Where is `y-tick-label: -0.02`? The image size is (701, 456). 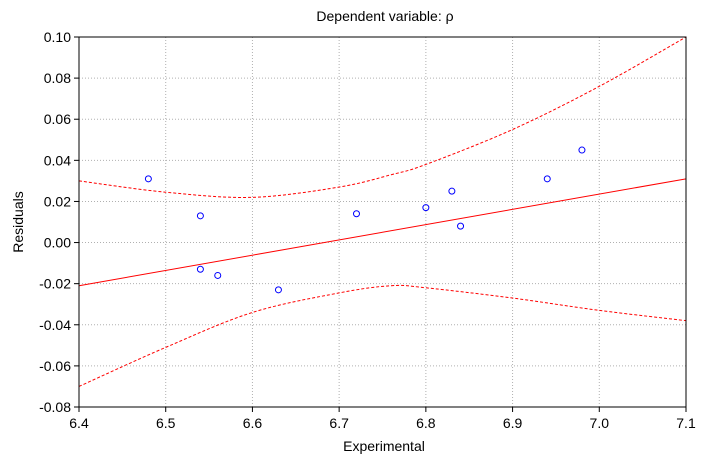 y-tick-label: -0.02 is located at coordinates (55, 284).